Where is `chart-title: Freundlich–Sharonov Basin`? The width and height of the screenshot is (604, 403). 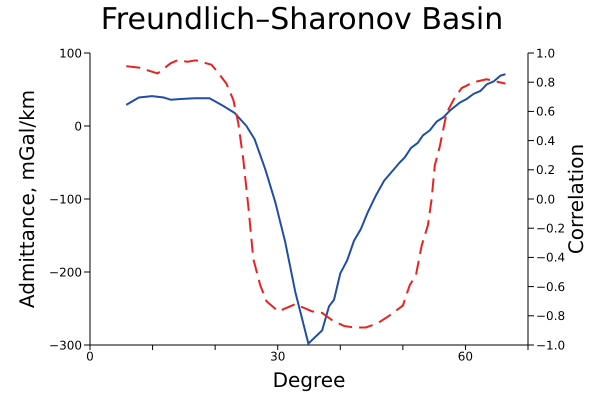
chart-title: Freundlich–Sharonov Basin is located at coordinates (302, 19).